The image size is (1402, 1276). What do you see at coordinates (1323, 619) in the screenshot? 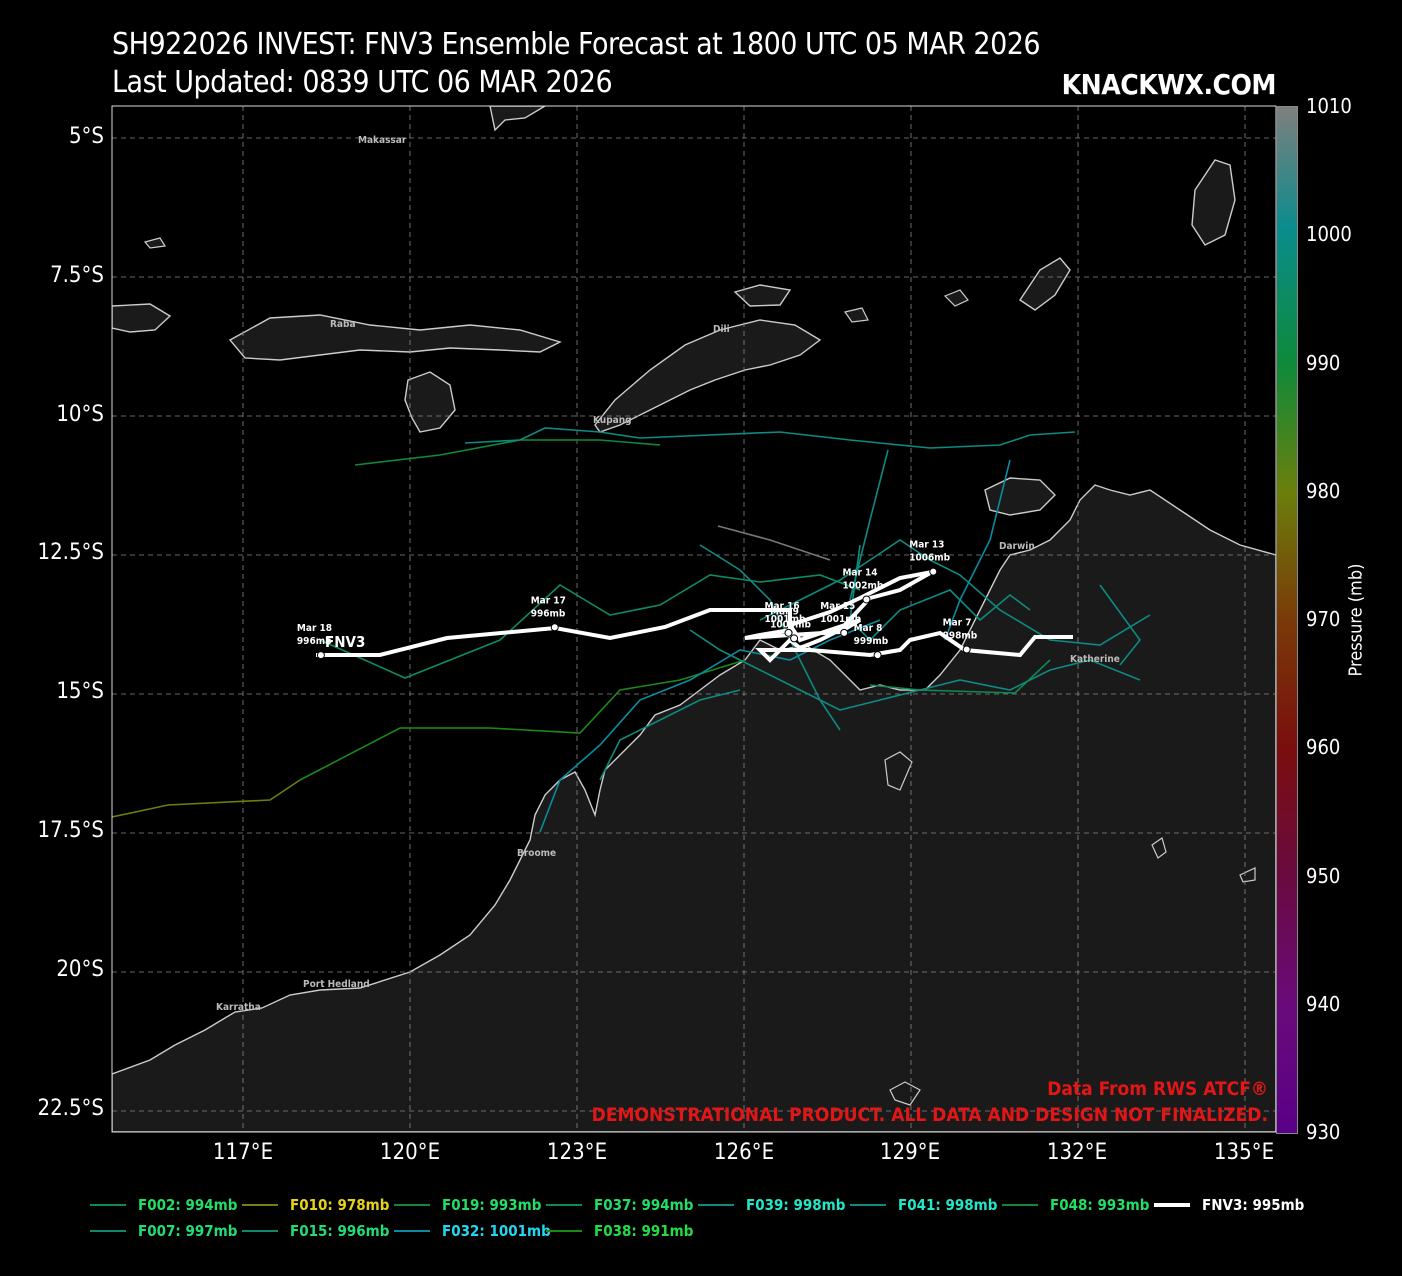
I see `colorbar-tick: 970` at bounding box center [1323, 619].